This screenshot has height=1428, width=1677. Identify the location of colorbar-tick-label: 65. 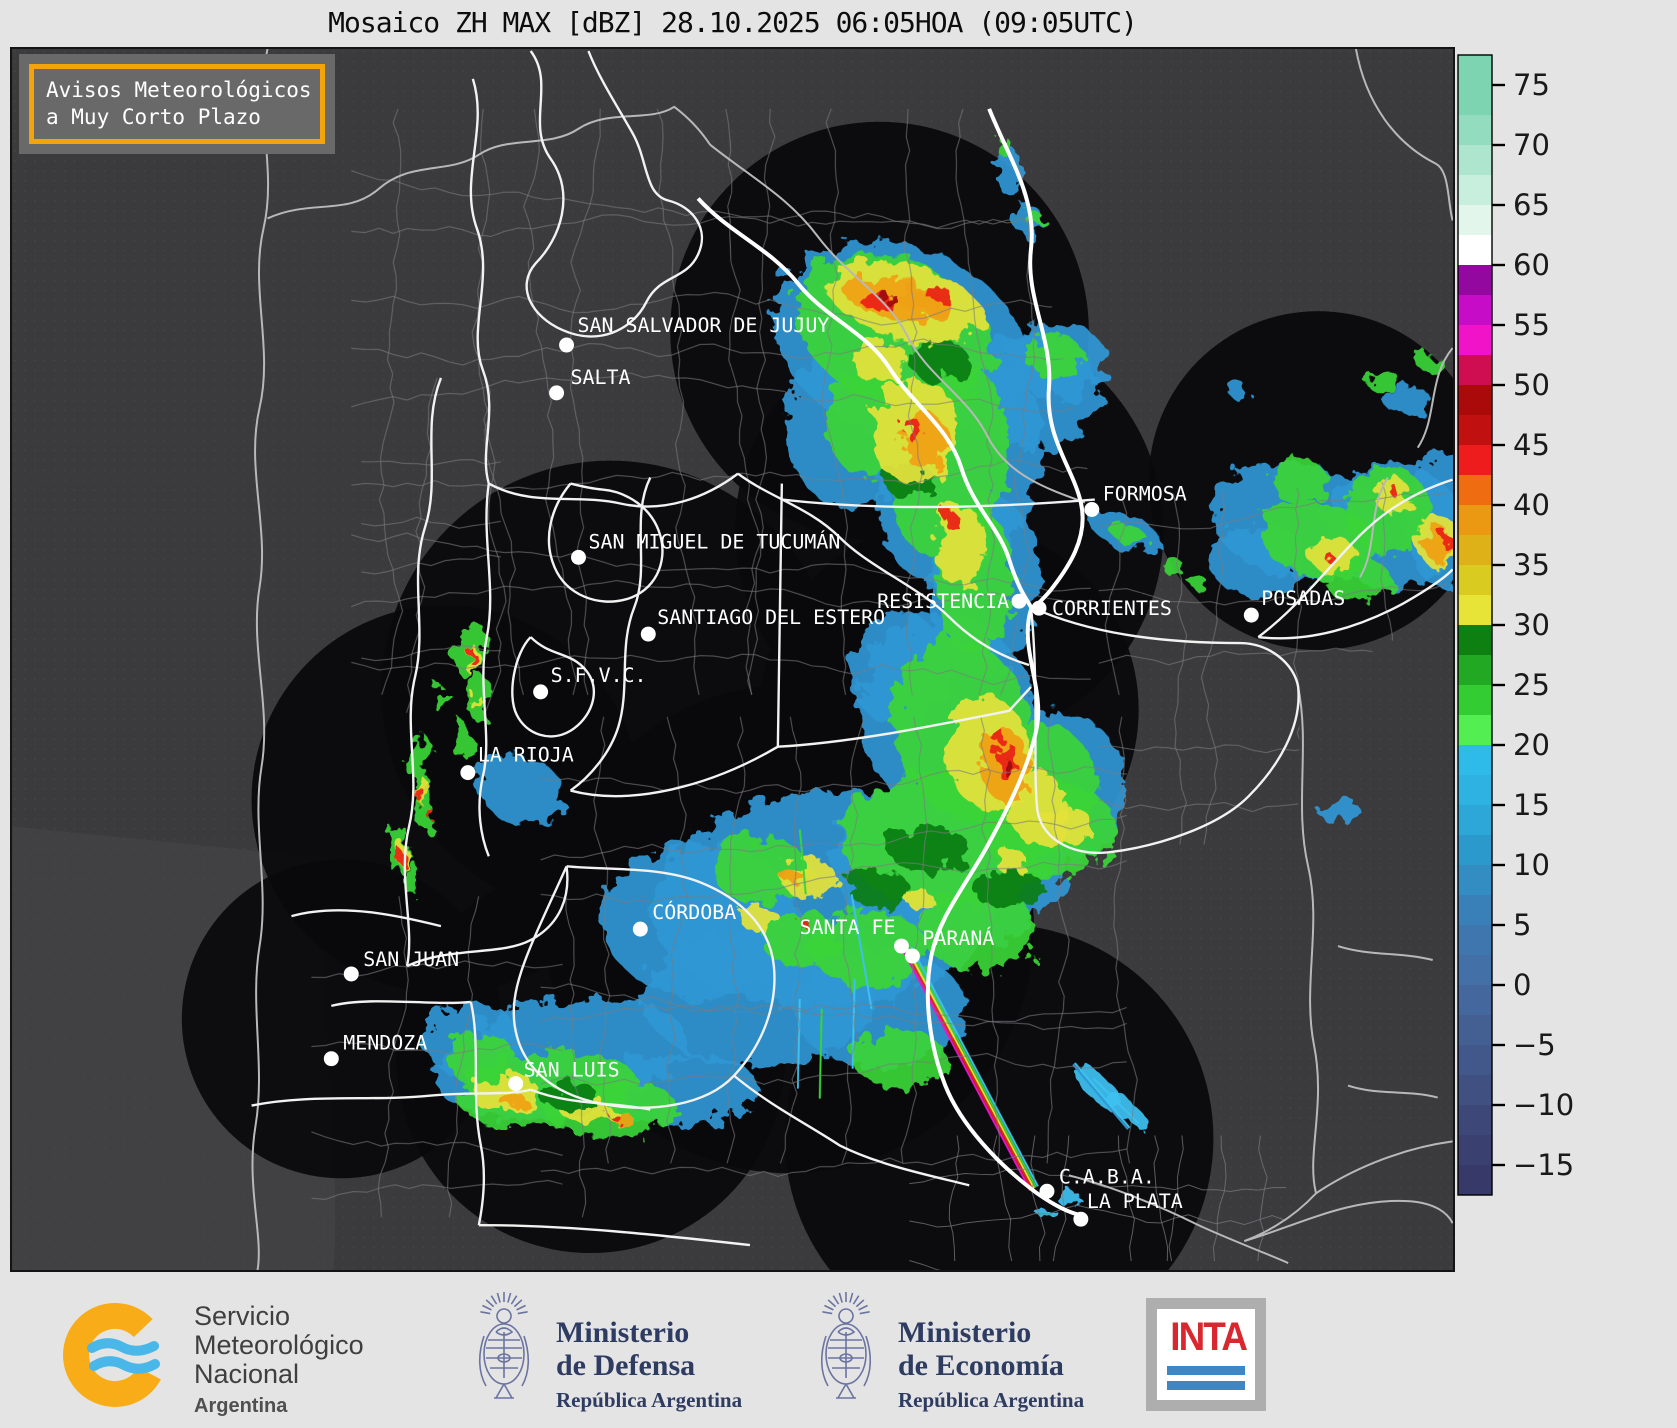
(1531, 205).